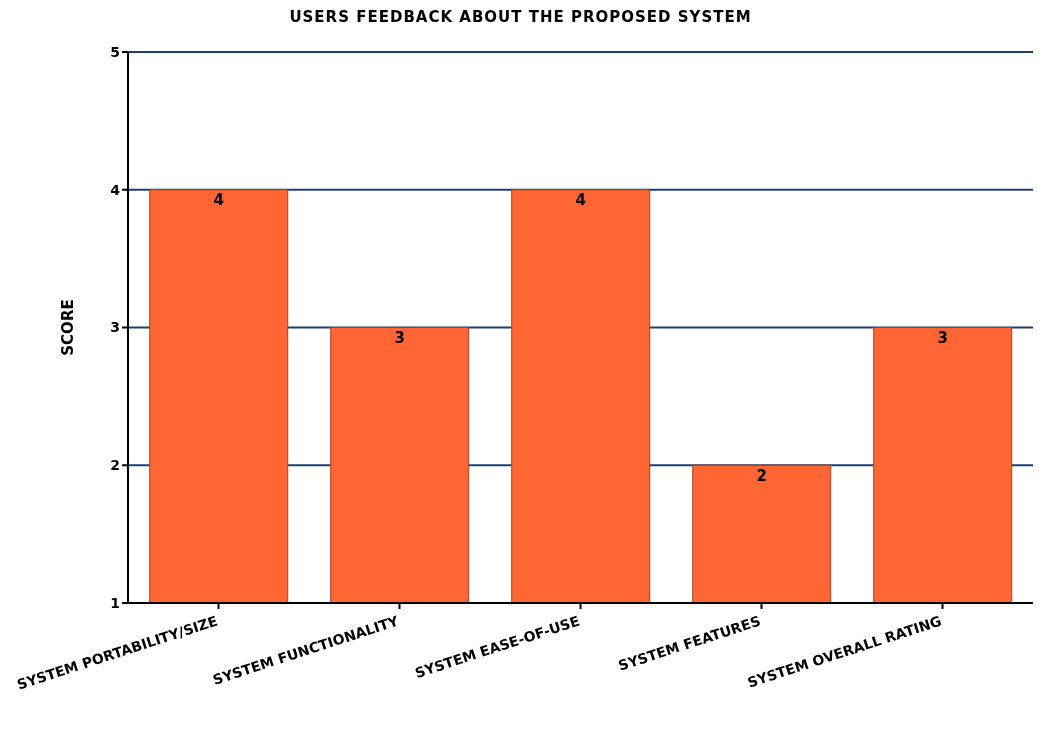  What do you see at coordinates (68, 327) in the screenshot?
I see `y-axis-title: SCORE` at bounding box center [68, 327].